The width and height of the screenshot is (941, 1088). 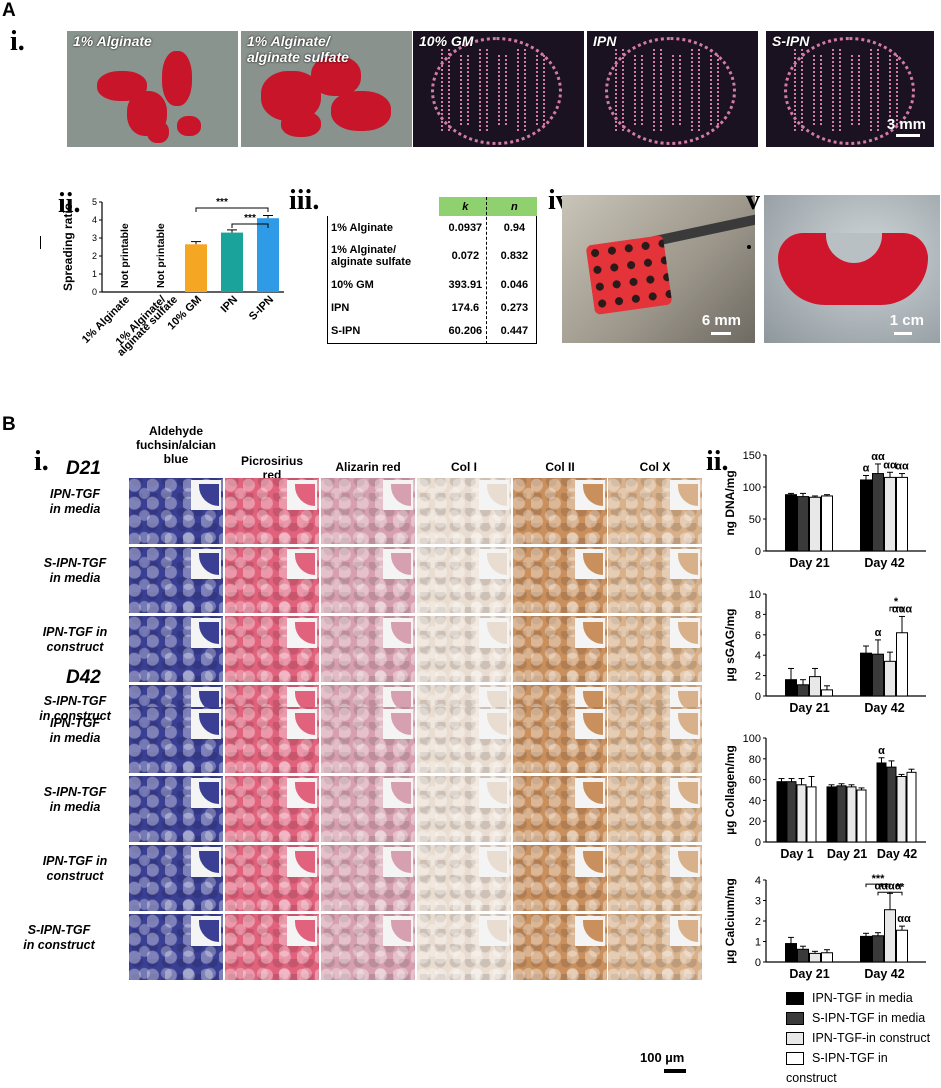 I want to click on scale-bar-1cm, so click(x=903, y=333).